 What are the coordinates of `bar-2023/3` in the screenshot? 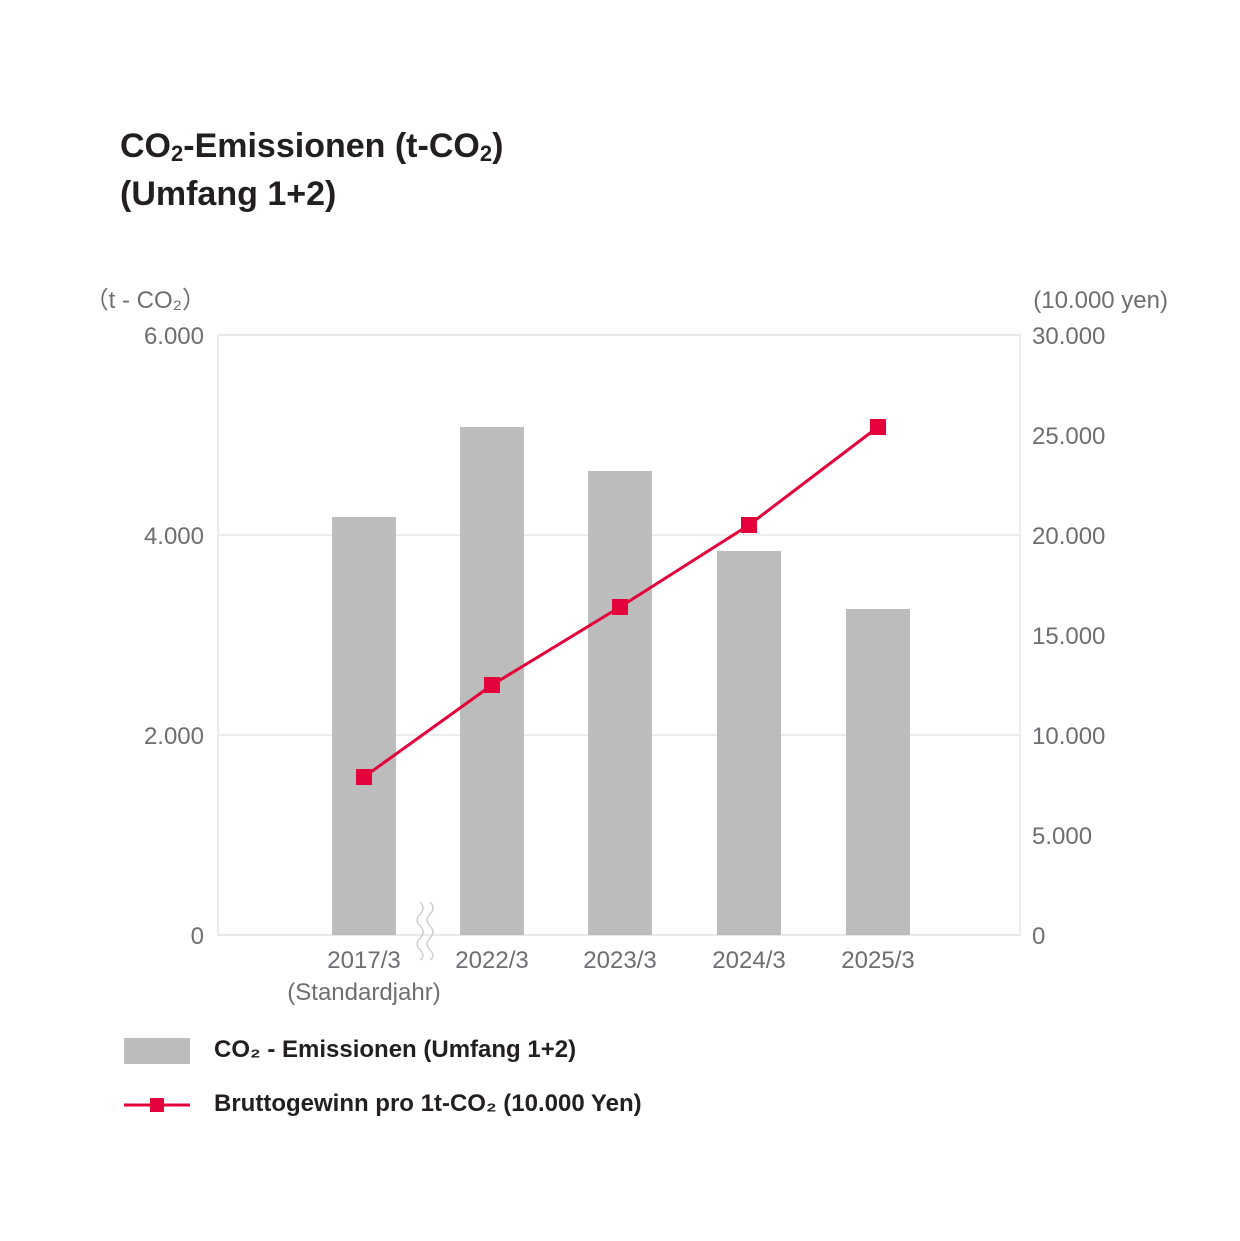 It's located at (620, 703).